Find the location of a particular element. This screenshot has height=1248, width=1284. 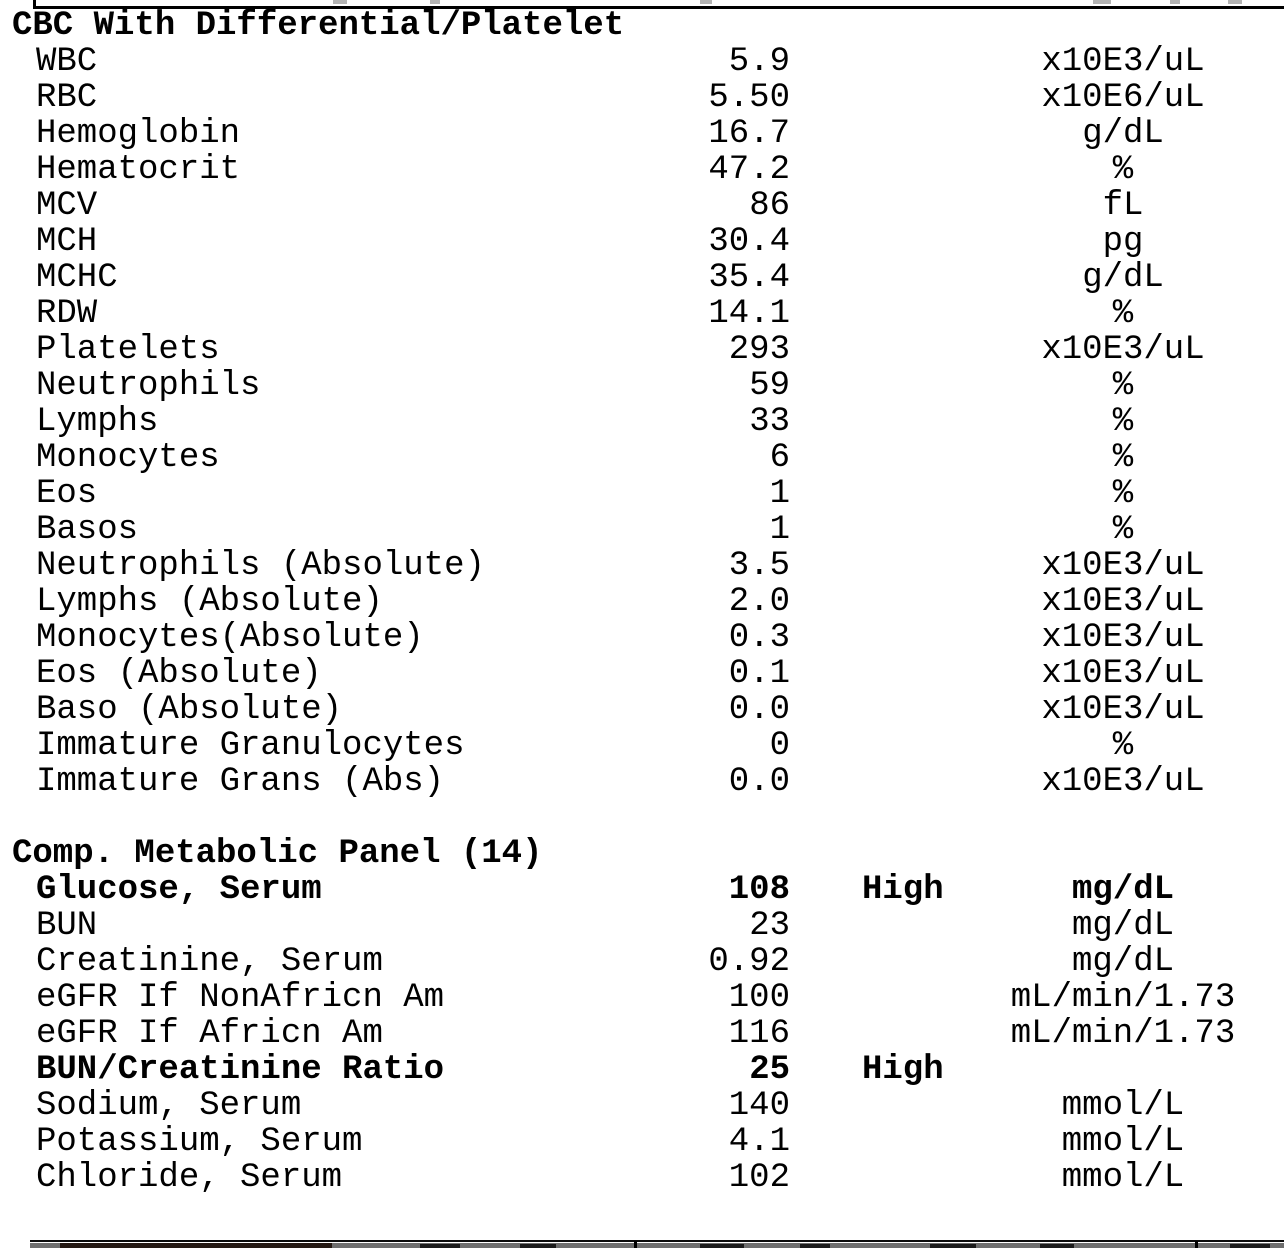

result-cell: 102 is located at coordinates (759, 1178).